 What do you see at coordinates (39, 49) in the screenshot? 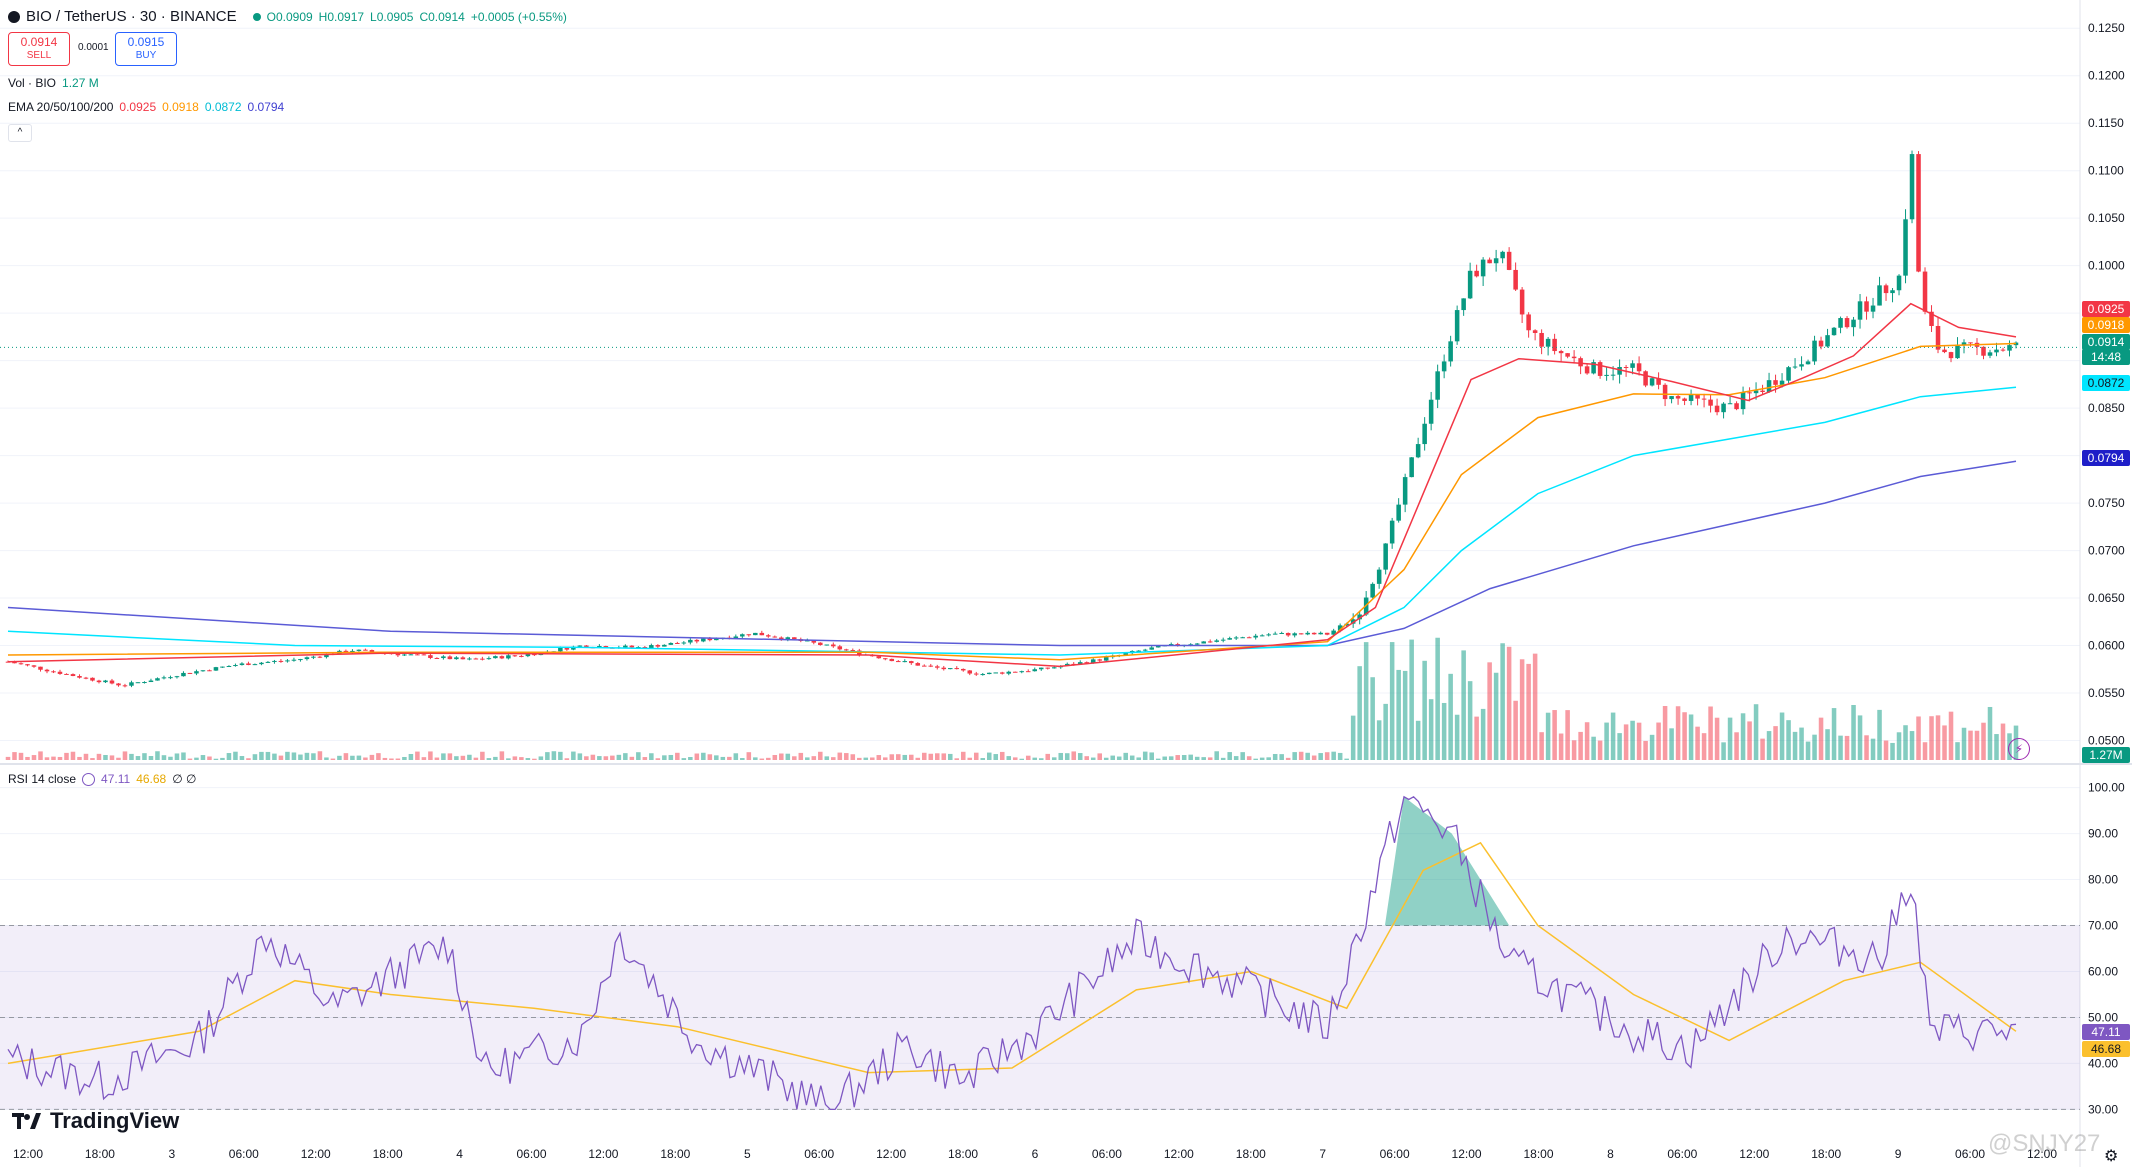
I see `sell-button: 0.0914 SELL` at bounding box center [39, 49].